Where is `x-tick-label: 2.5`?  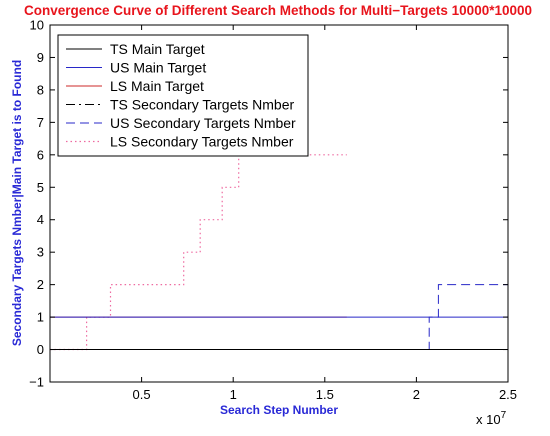 x-tick-label: 2.5 is located at coordinates (508, 394).